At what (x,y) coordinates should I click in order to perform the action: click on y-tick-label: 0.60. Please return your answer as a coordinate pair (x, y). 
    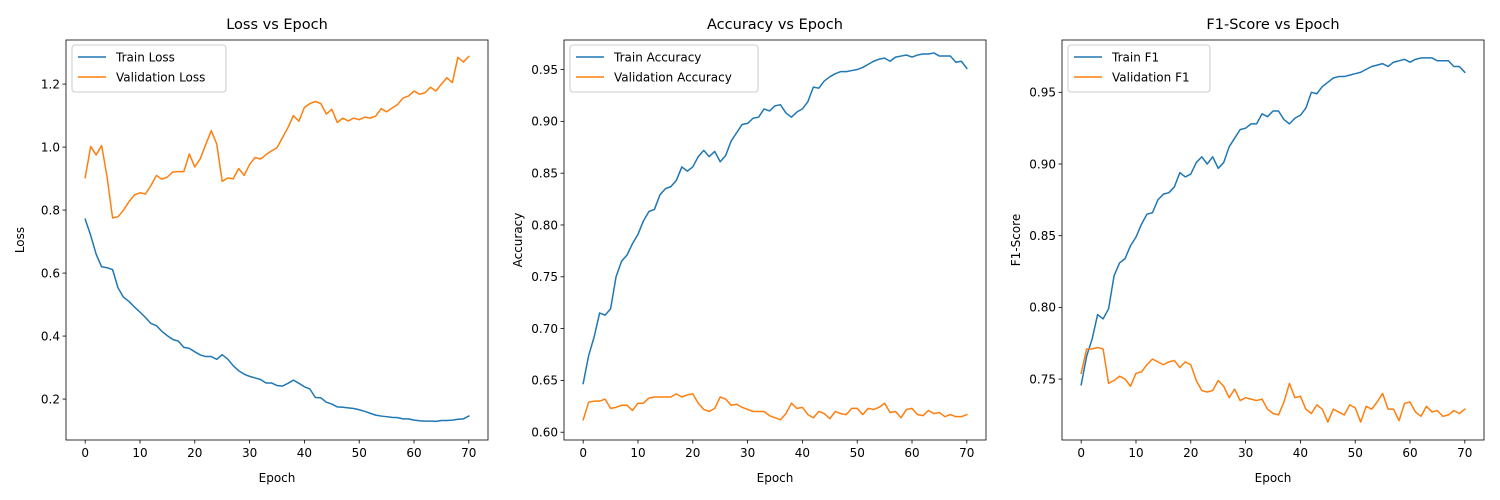
    Looking at the image, I should click on (544, 433).